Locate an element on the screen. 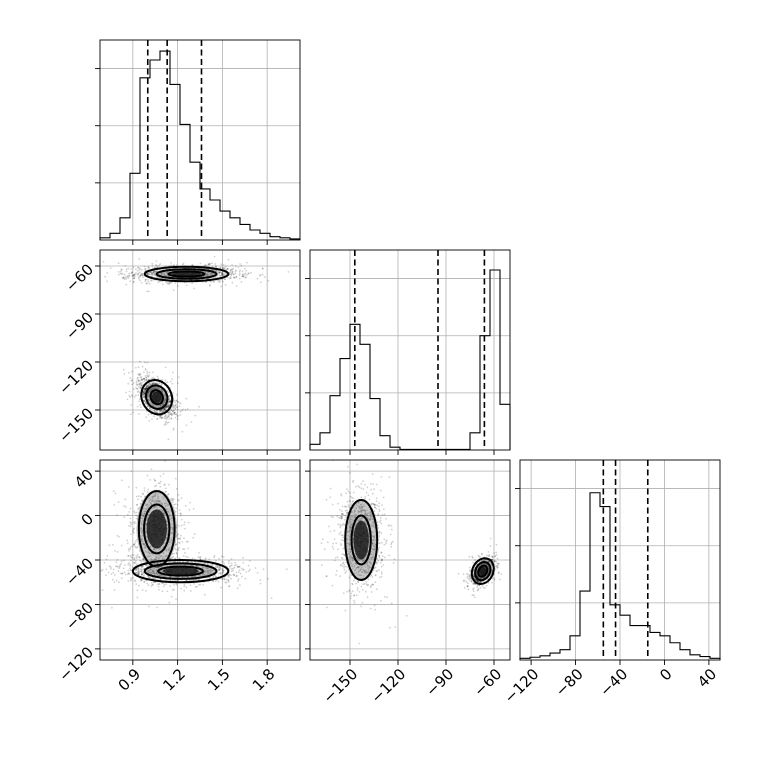  xtick-label-p3-0: −120 is located at coordinates (522, 686).